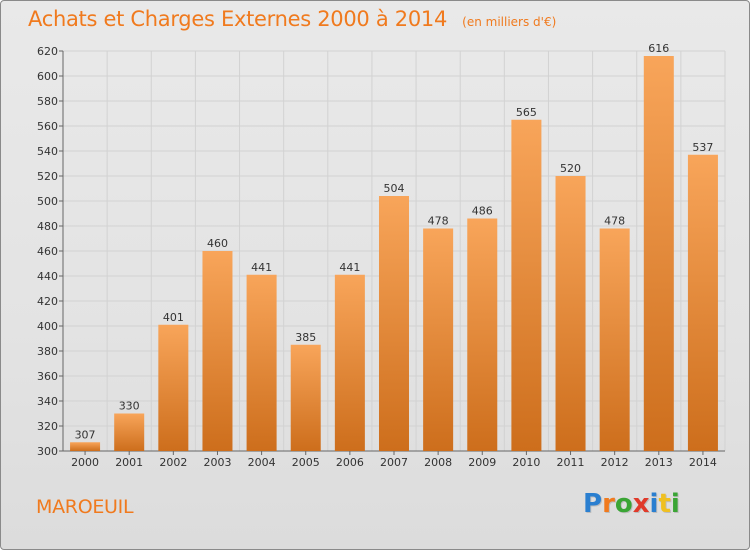 This screenshot has width=750, height=550. What do you see at coordinates (614, 221) in the screenshot?
I see `value-label-2012: 478` at bounding box center [614, 221].